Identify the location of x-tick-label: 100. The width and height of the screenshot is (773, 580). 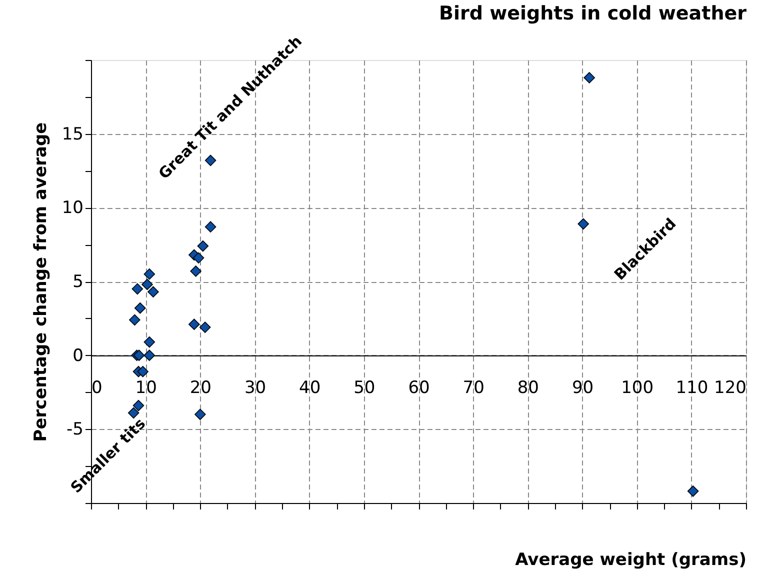
(637, 388).